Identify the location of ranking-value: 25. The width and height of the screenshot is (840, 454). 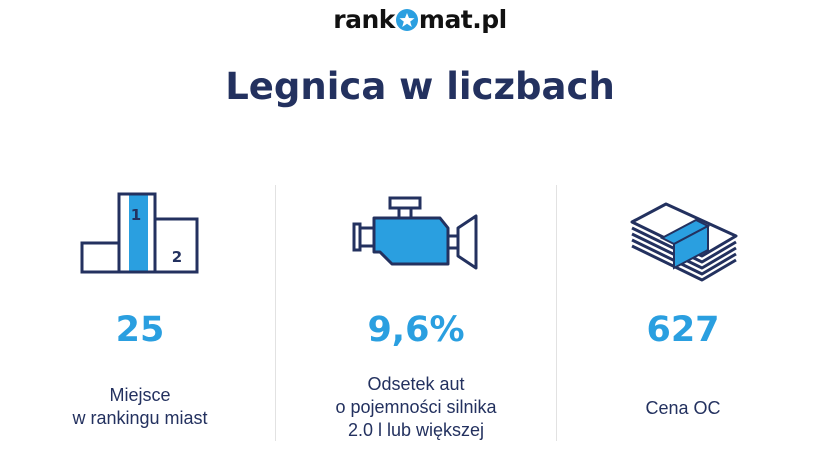
(140, 330).